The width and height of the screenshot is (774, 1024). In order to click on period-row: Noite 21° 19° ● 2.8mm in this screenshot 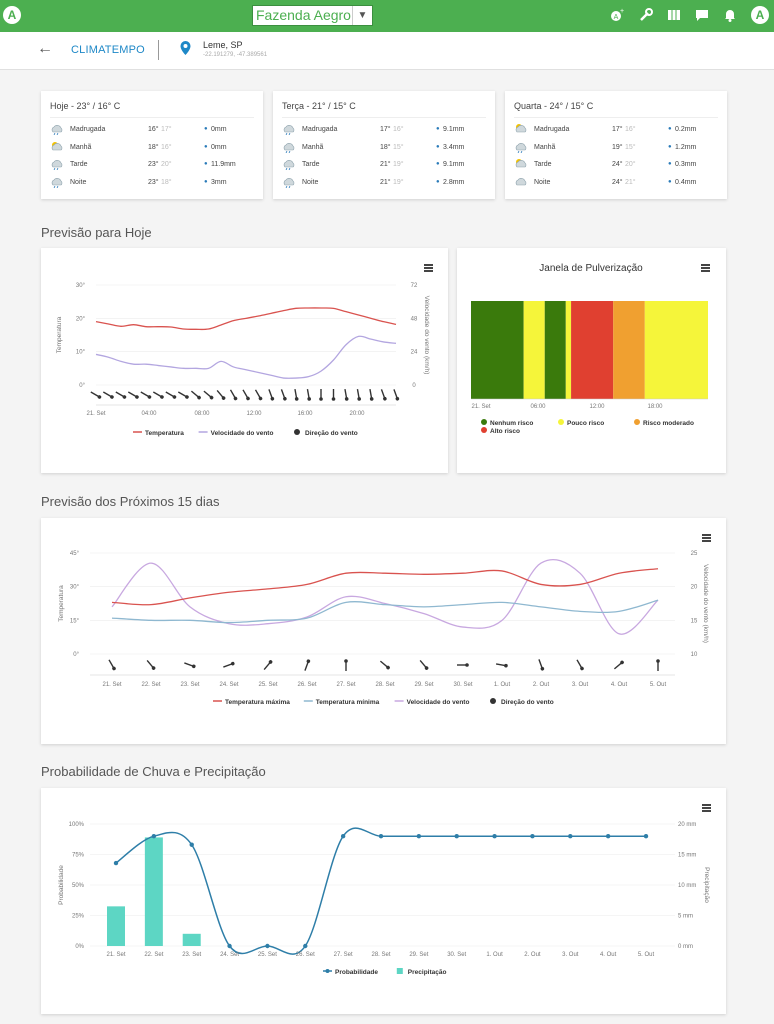, I will do `click(384, 183)`.